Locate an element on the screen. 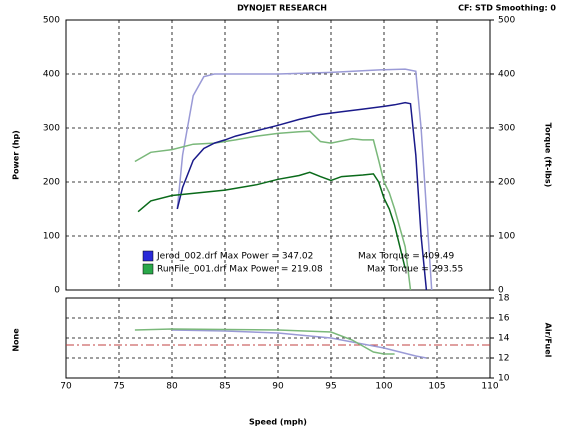 This screenshot has width=563, height=435. y-tick-label: 400 is located at coordinates (51, 75).